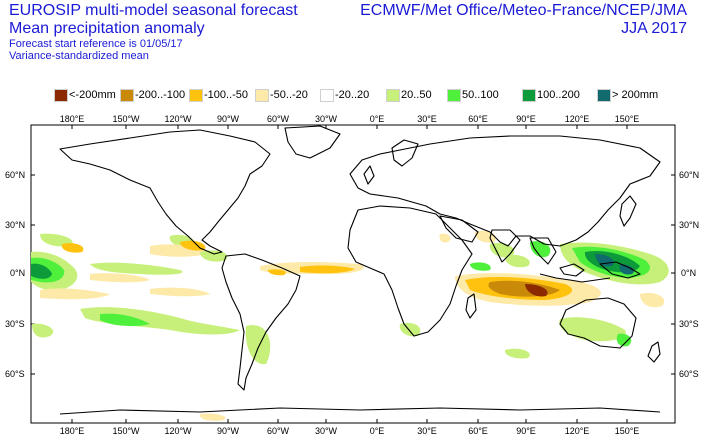 Image resolution: width=705 pixels, height=439 pixels. I want to click on forecast-start-note: Forecast start reference is 01/05/17, so click(96, 44).